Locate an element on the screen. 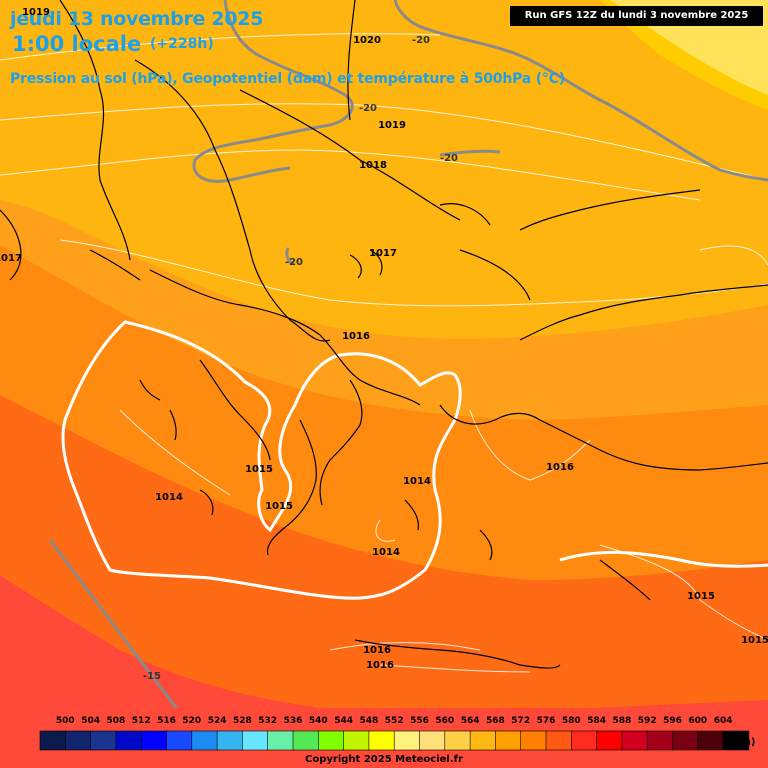 This screenshot has height=768, width=768. copyright: Copyright 2025 Meteociel.fr is located at coordinates (384, 759).